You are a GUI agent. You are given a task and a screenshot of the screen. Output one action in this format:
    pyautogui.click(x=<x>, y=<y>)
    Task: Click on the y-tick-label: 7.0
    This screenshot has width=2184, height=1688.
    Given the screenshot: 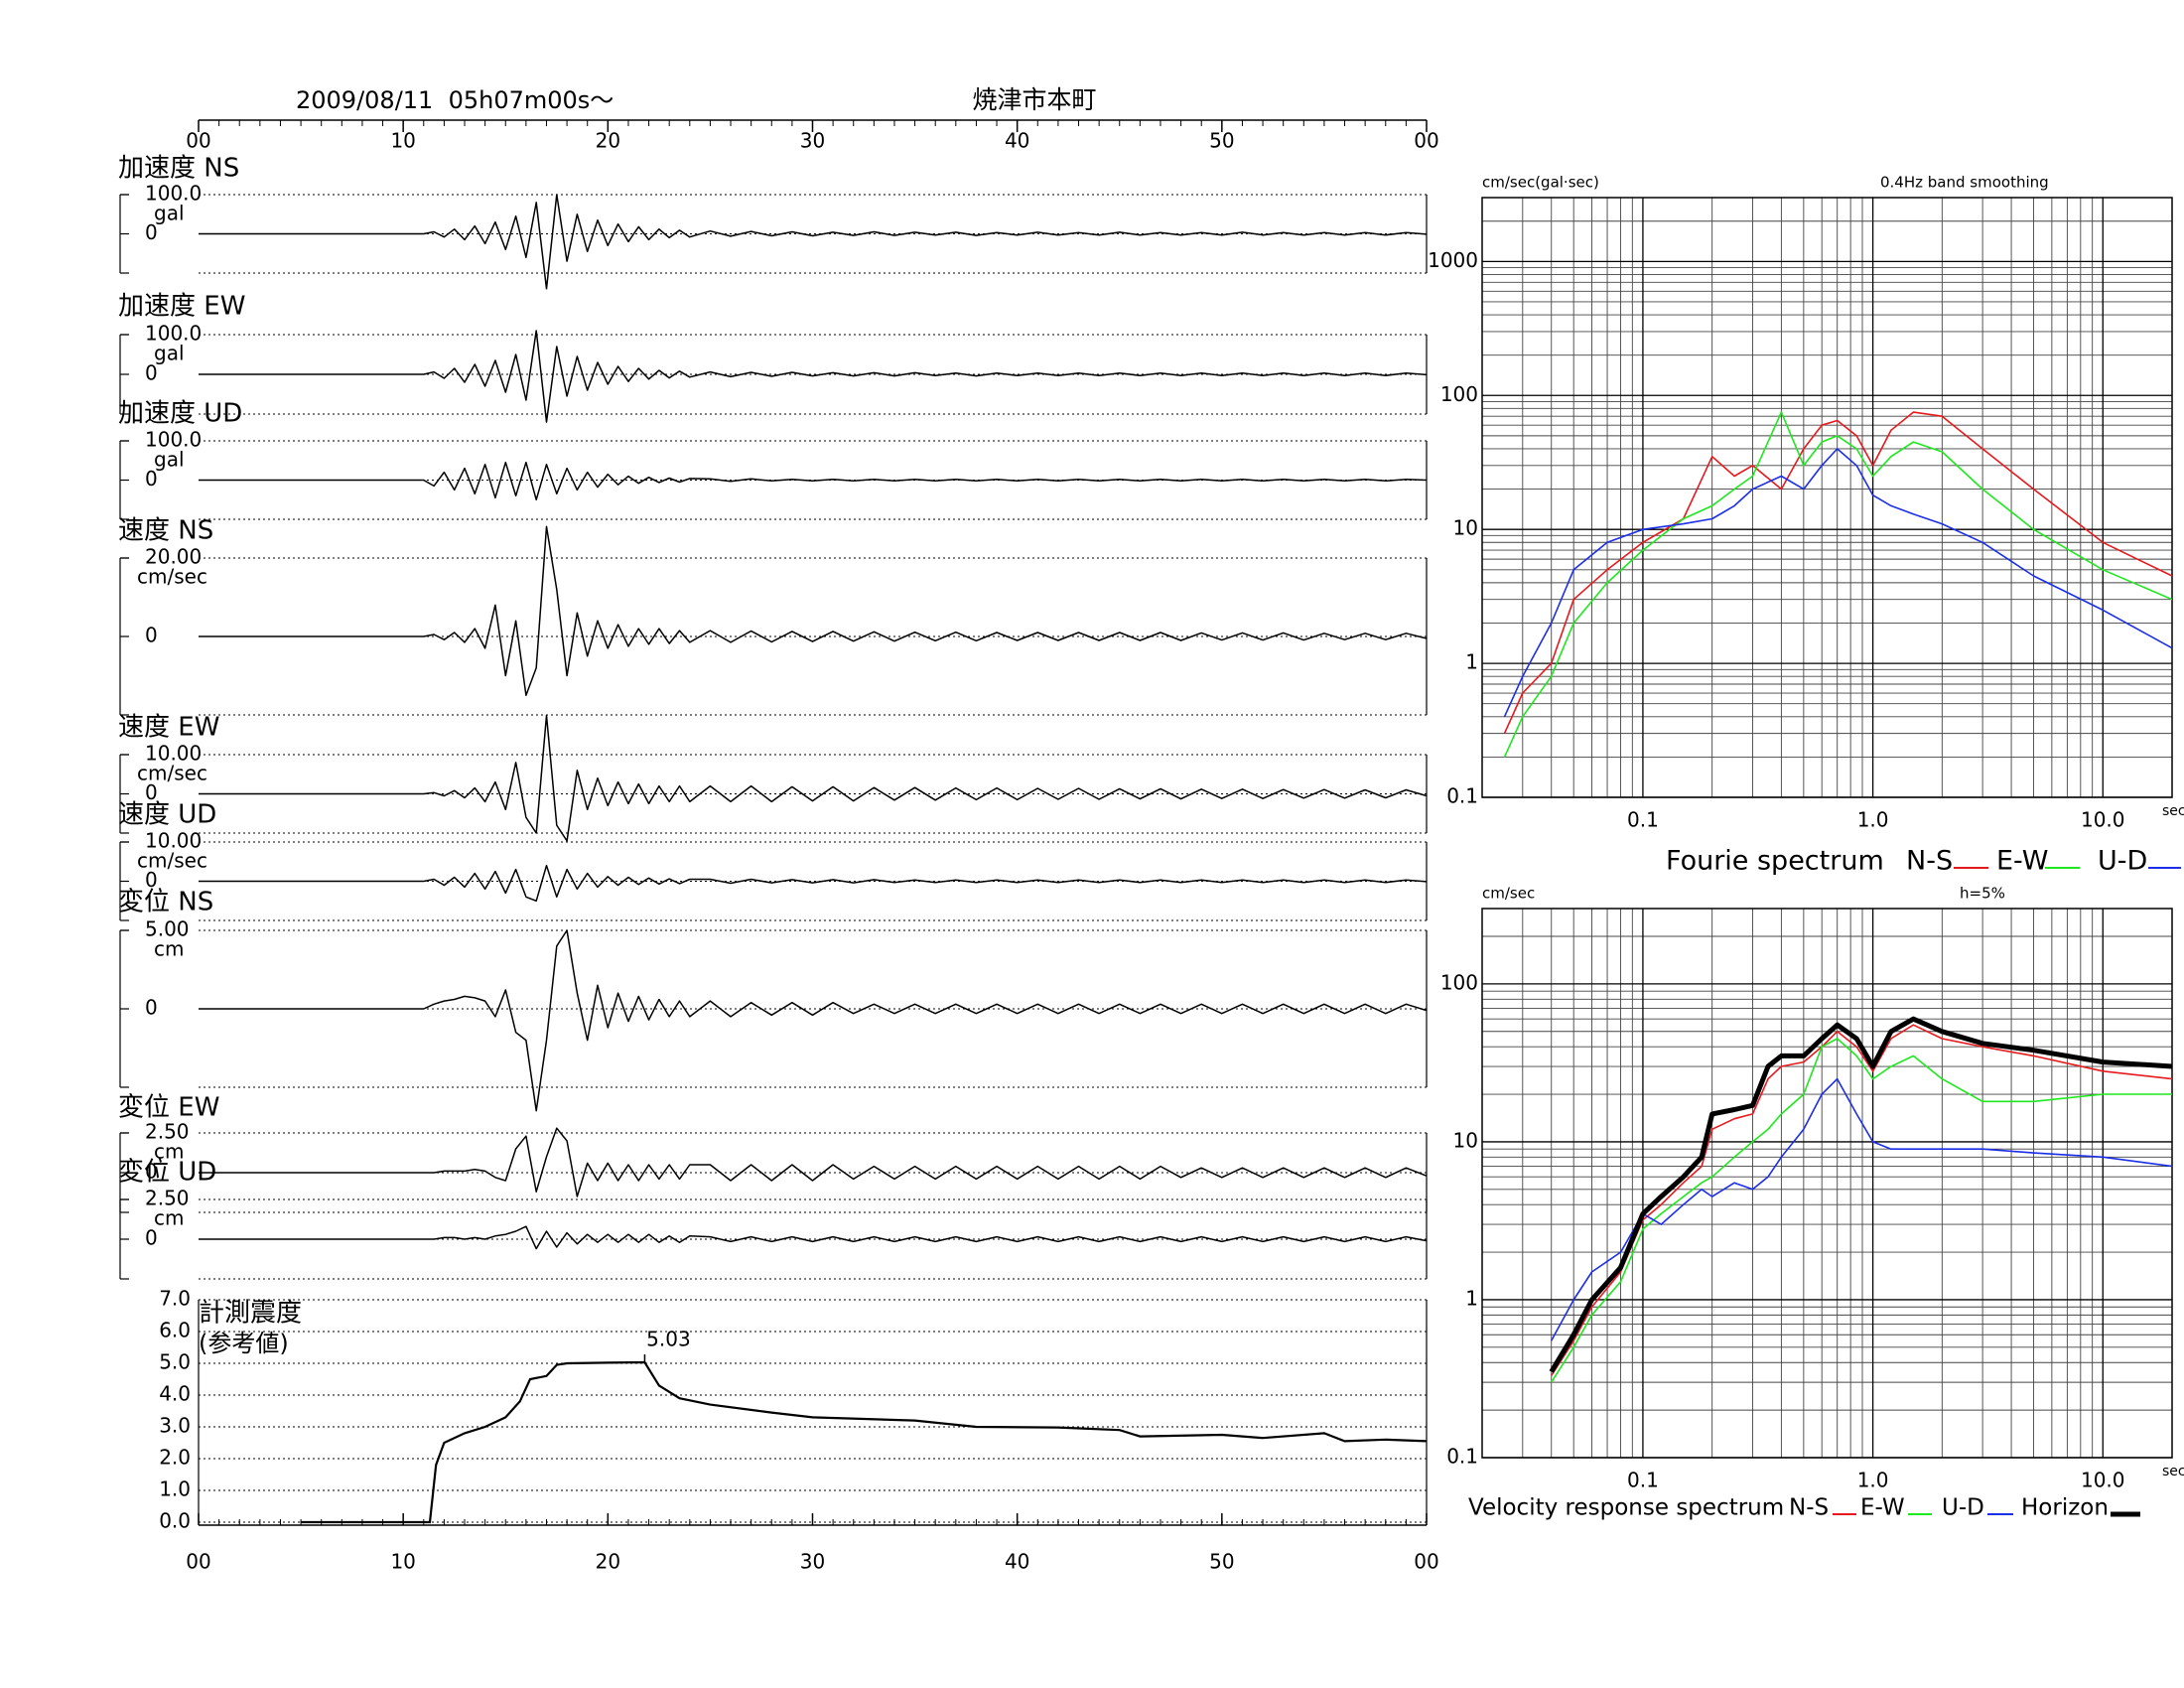 What is the action you would take?
    pyautogui.click(x=175, y=1299)
    